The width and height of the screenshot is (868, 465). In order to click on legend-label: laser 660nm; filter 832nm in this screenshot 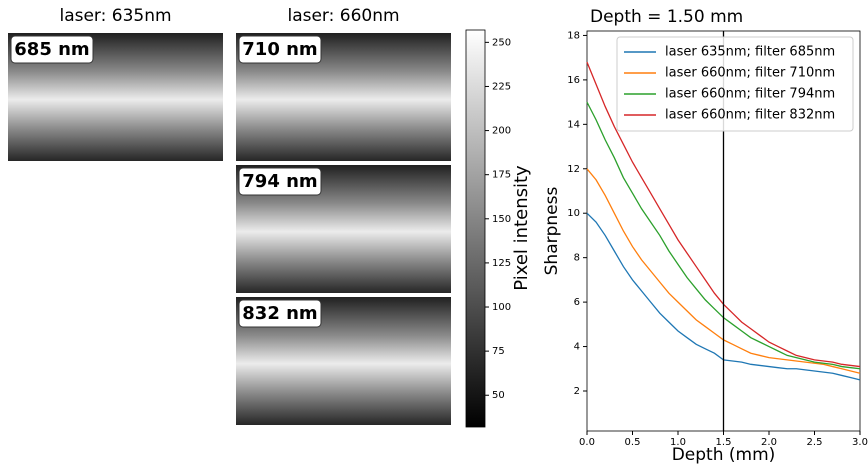, I will do `click(750, 115)`.